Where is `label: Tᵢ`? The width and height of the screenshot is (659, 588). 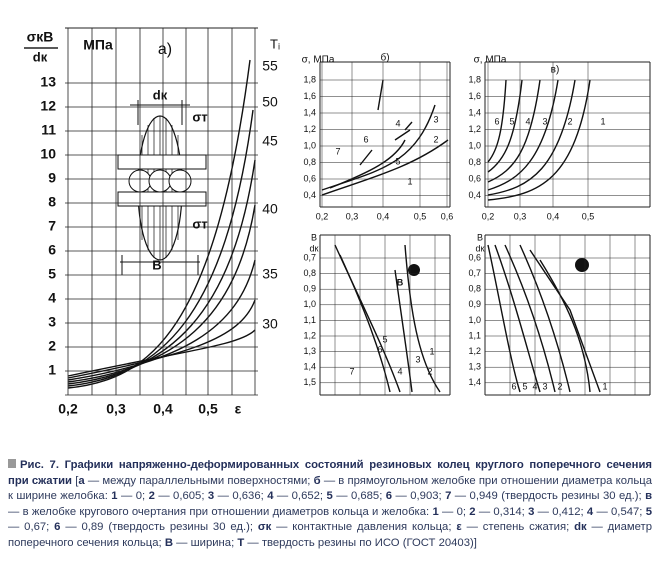 label: Tᵢ is located at coordinates (275, 43).